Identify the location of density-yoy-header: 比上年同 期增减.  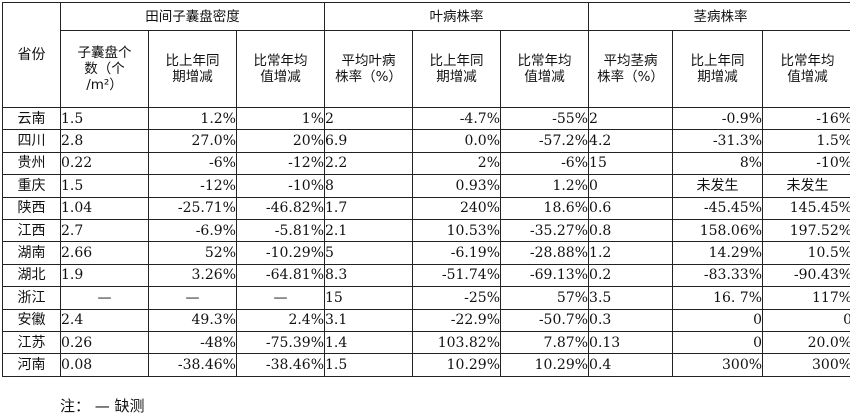
(192, 69).